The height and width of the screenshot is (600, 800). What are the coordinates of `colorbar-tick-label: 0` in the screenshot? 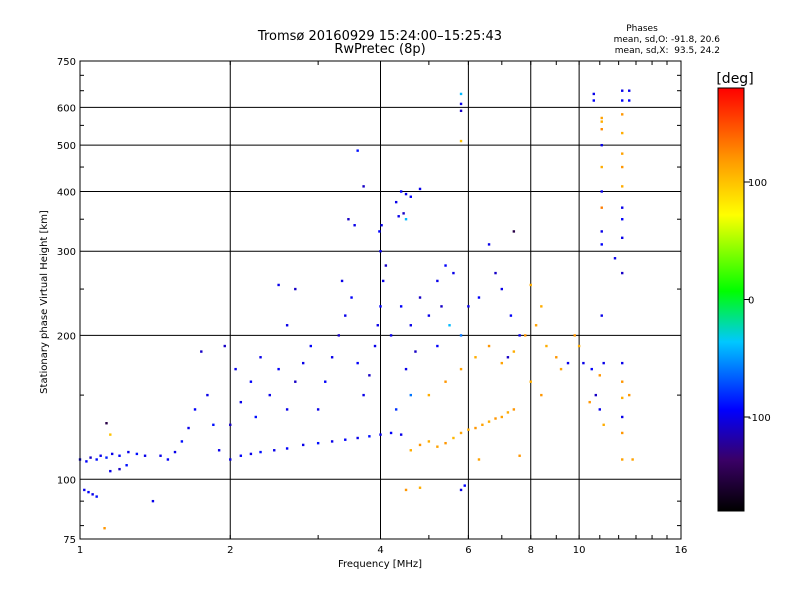 It's located at (751, 301).